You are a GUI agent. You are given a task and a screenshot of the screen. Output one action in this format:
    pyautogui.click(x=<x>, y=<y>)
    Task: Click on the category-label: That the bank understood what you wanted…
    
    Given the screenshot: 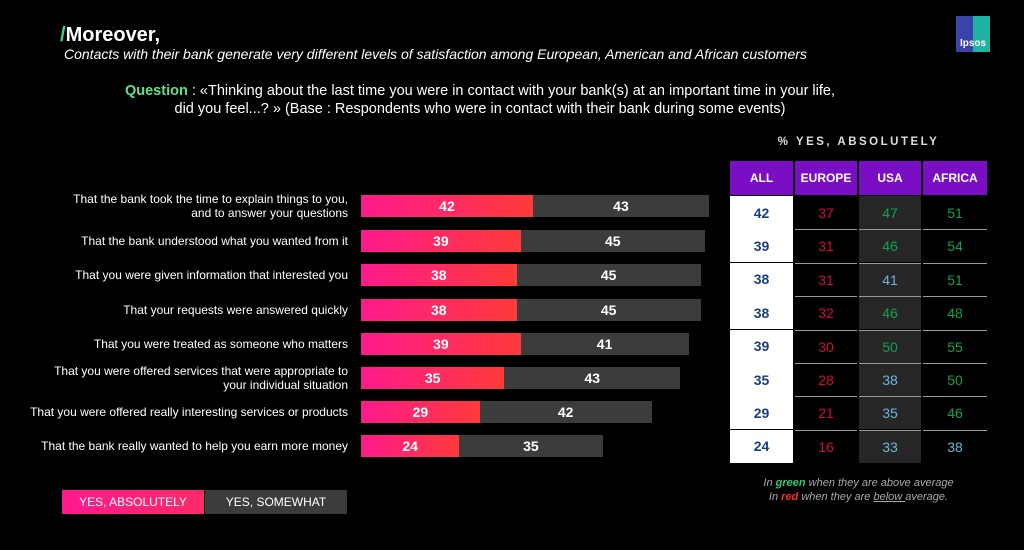 What is the action you would take?
    pyautogui.click(x=214, y=241)
    